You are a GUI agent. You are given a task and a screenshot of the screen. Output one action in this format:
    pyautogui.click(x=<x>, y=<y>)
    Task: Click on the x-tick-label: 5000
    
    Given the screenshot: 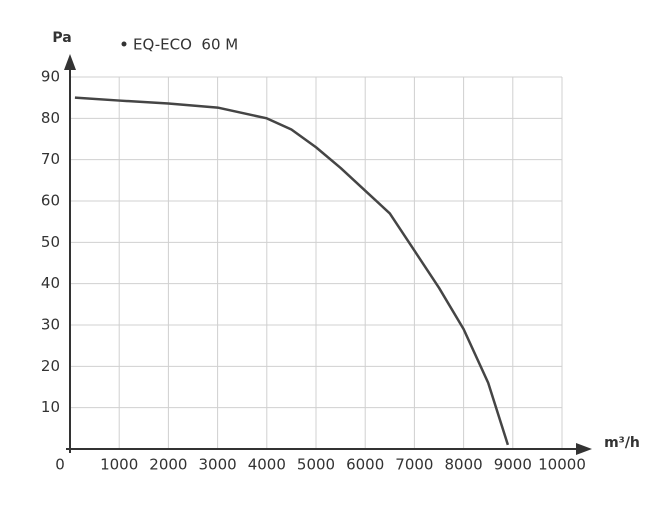 What is the action you would take?
    pyautogui.click(x=316, y=465)
    